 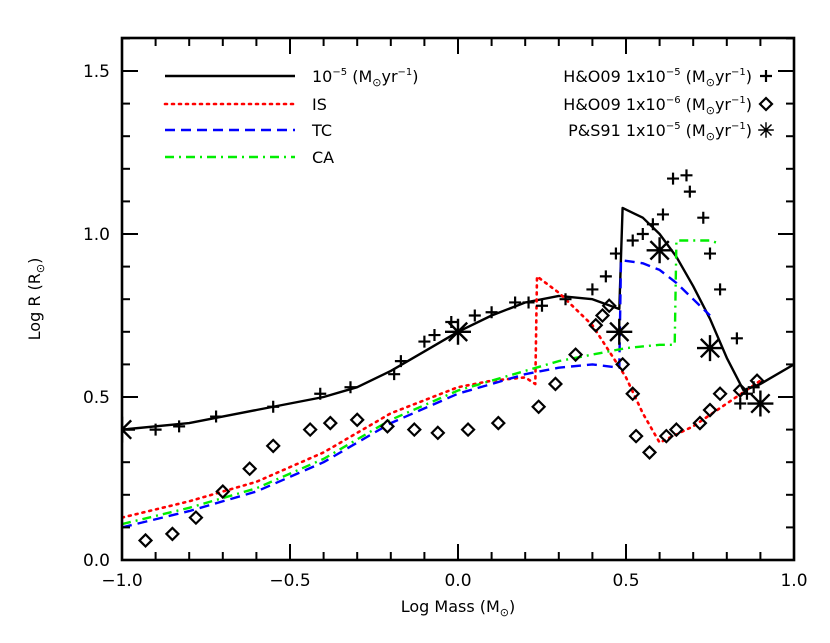 What do you see at coordinates (36, 299) in the screenshot?
I see `y-axis-title: Log R (R⊙)` at bounding box center [36, 299].